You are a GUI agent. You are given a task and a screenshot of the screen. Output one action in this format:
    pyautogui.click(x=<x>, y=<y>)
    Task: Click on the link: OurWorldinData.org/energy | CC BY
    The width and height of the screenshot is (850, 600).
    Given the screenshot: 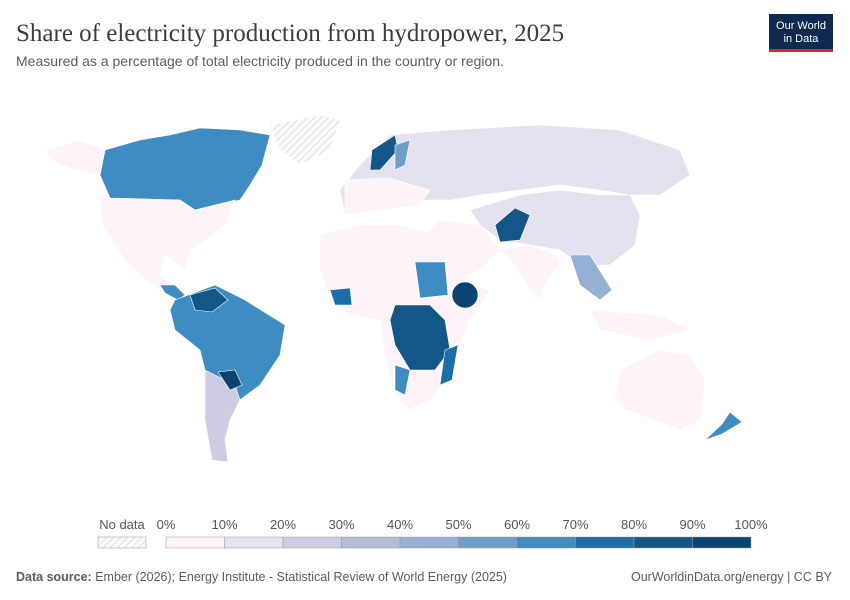 What is the action you would take?
    pyautogui.click(x=732, y=577)
    